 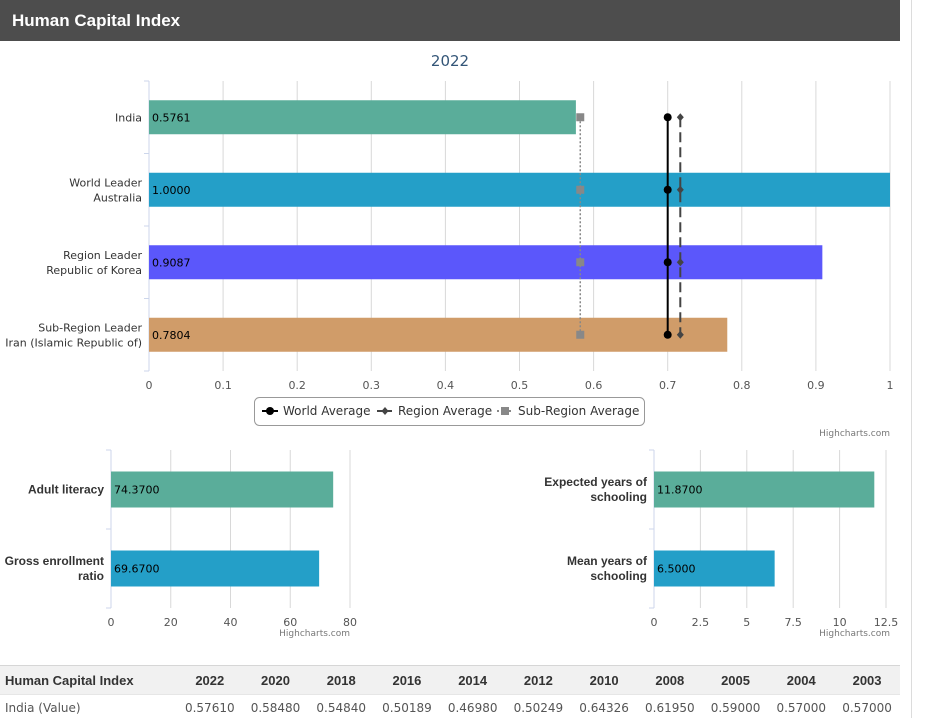 I want to click on x-tick-label: 1, so click(x=890, y=385).